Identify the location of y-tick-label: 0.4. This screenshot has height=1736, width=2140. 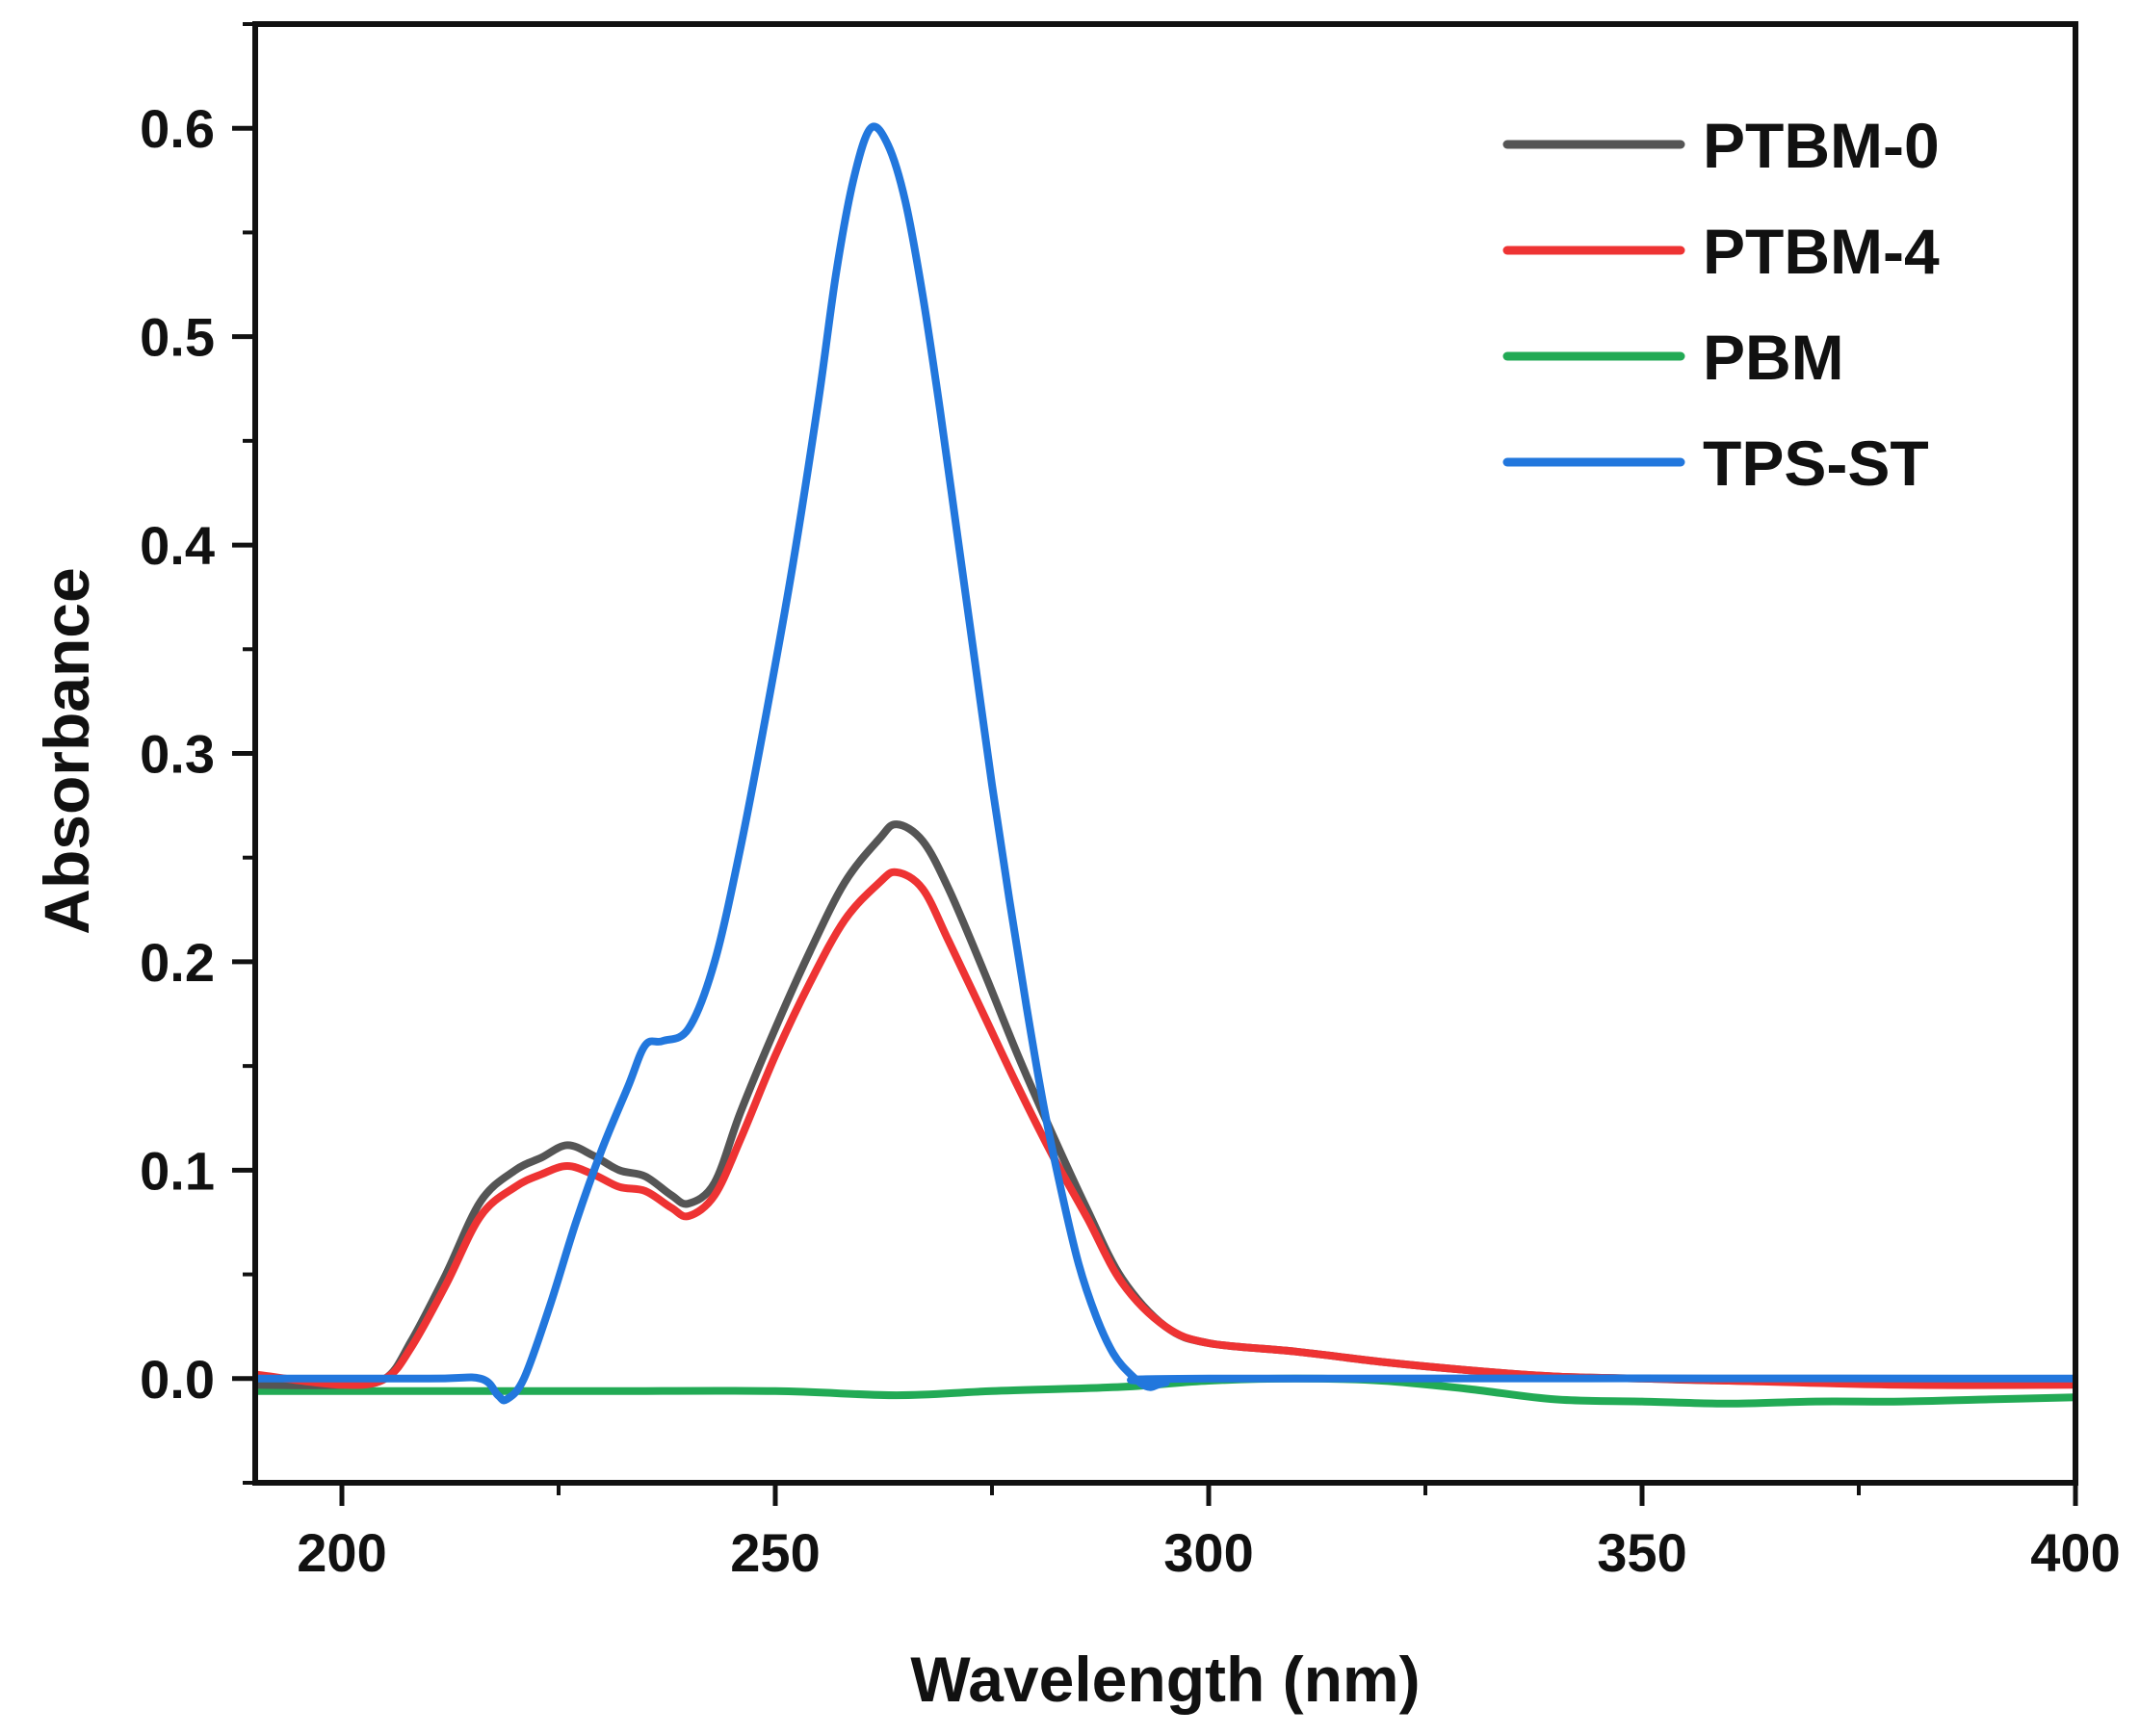
(177, 546).